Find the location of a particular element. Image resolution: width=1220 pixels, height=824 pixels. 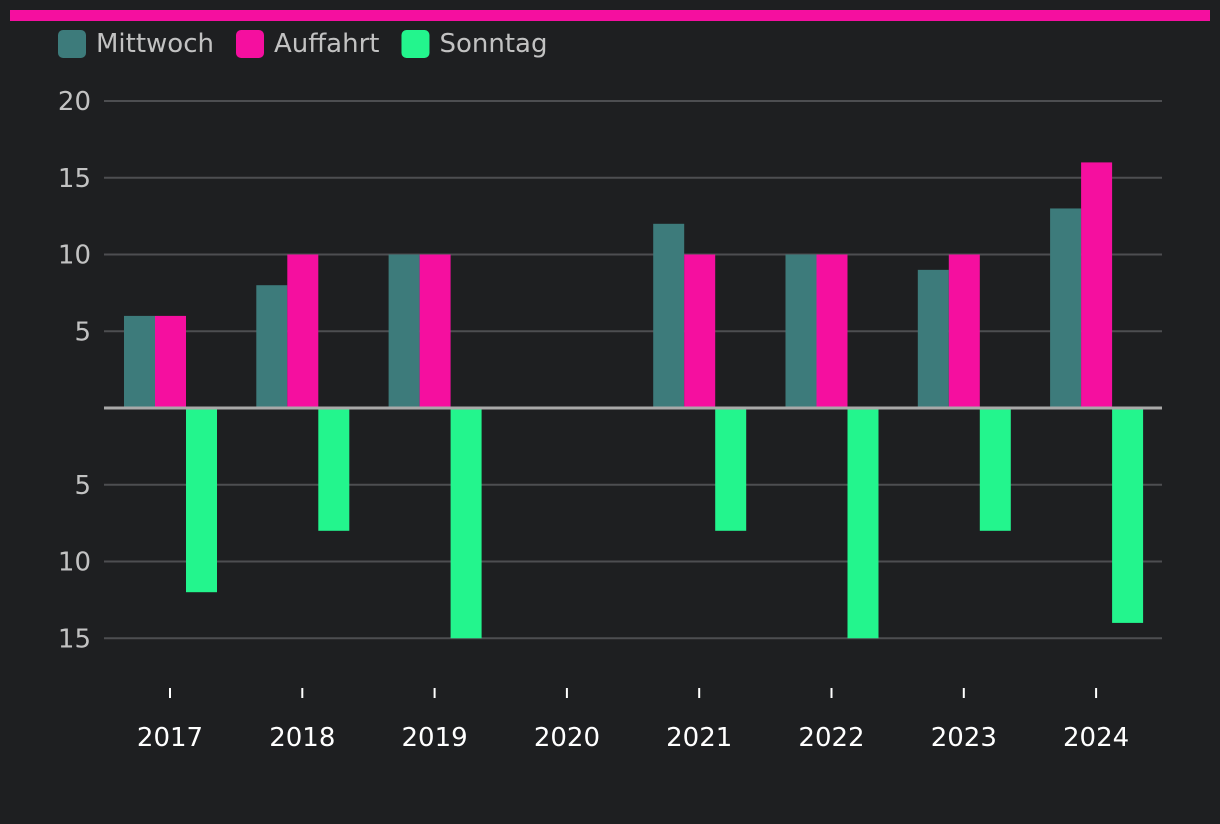

y-tick-label-upper-15: 15 is located at coordinates (74, 179).